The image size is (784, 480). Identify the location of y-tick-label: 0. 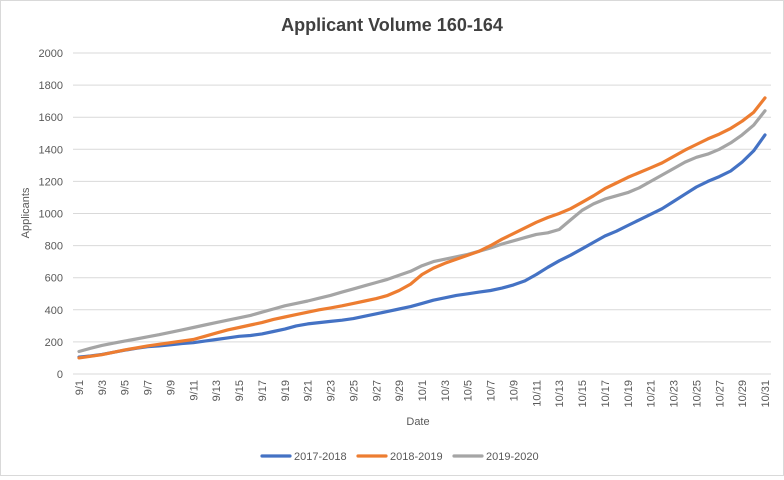
(60, 375).